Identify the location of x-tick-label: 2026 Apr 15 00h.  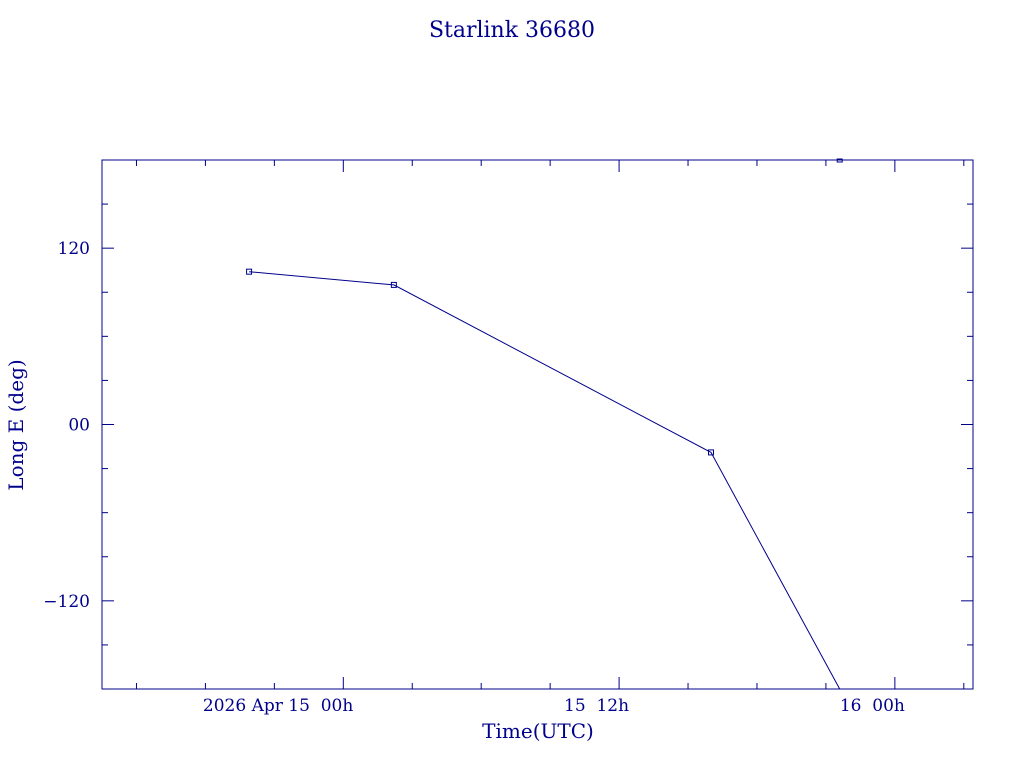
(278, 706).